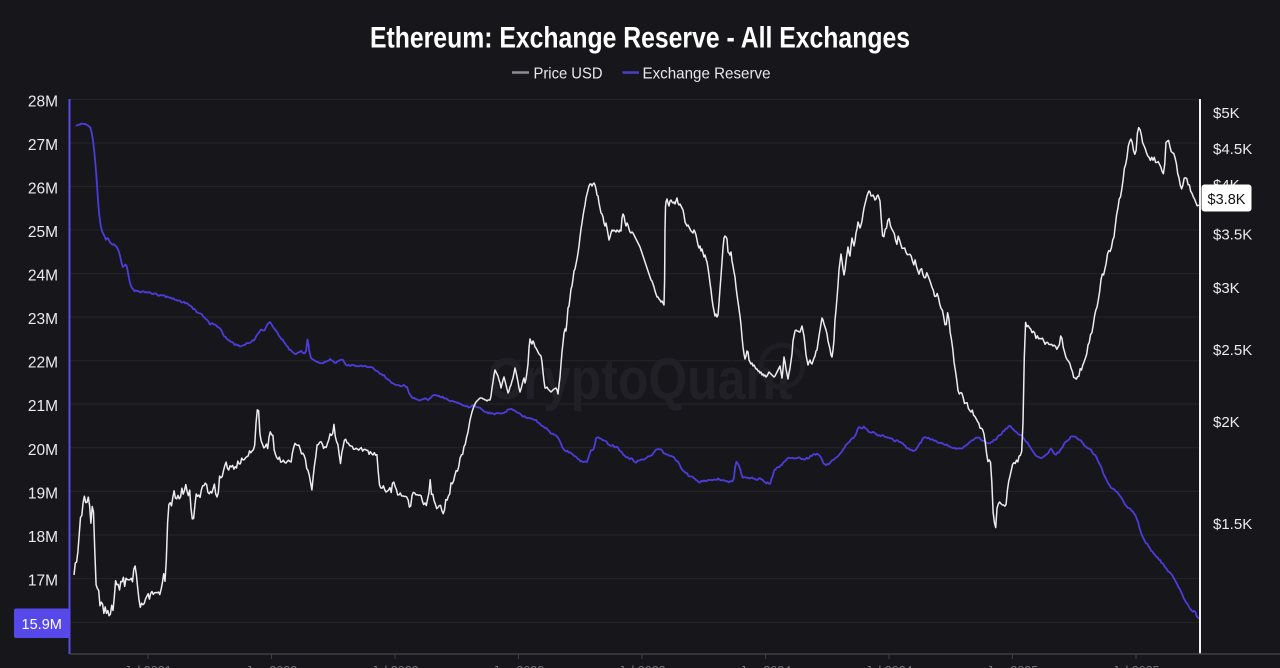 The image size is (1280, 668). What do you see at coordinates (1012, 666) in the screenshot?
I see `svg-text: Jan 2025` at bounding box center [1012, 666].